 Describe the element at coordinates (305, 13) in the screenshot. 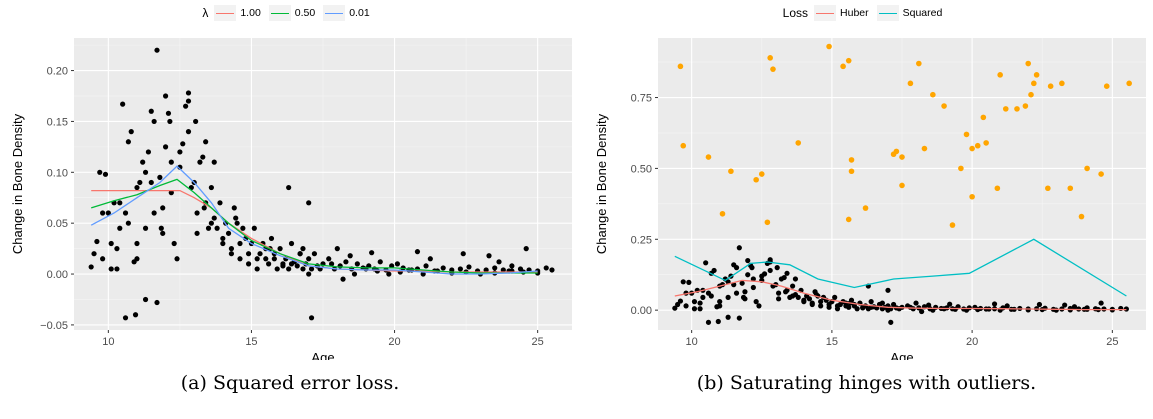

I see `legend-a-label-2: 0.50` at that location.